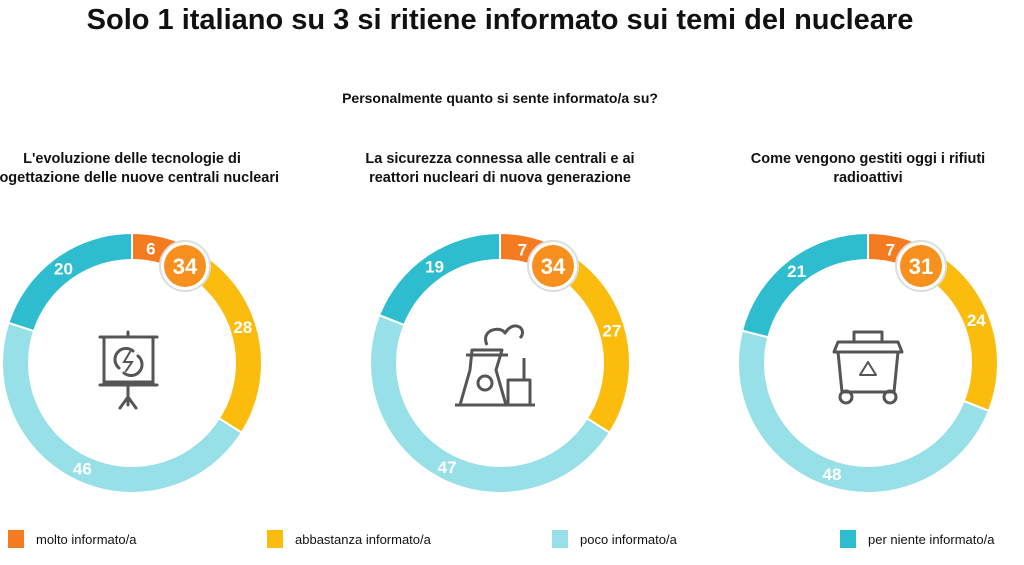  I want to click on data-label: 48, so click(832, 474).